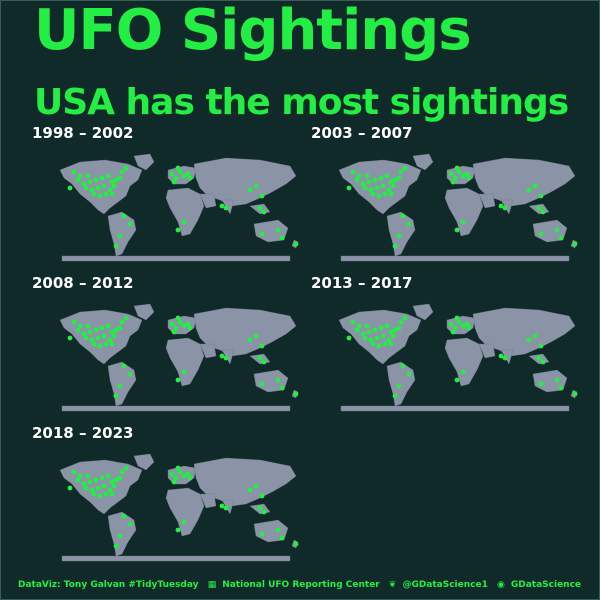 Image resolution: width=600 pixels, height=600 pixels. What do you see at coordinates (392, 585) in the screenshot?
I see `twitter-bird-icon: ❦` at bounding box center [392, 585].